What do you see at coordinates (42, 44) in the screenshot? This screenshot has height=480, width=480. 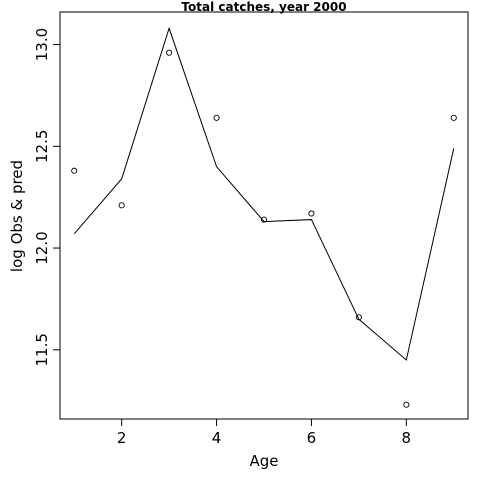 I see `y-tick-label: 13.0` at bounding box center [42, 44].